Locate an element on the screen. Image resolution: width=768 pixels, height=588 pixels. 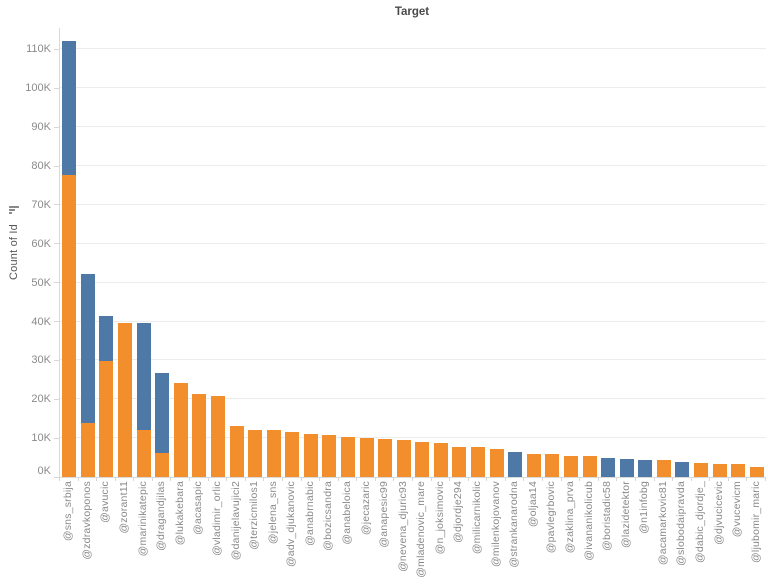
x-label-vucevicm: @vucevicm is located at coordinates (737, 509).